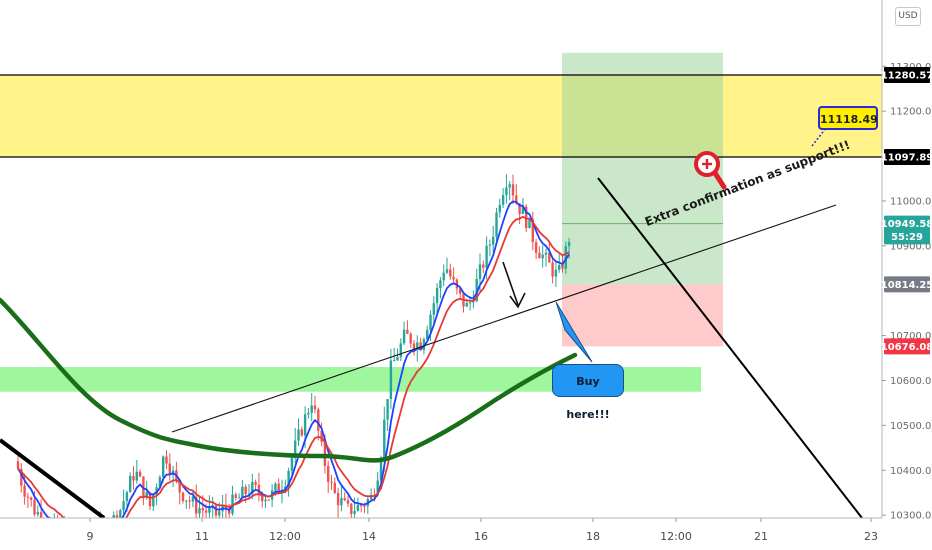 Image resolution: width=932 pixels, height=550 pixels. Describe the element at coordinates (676, 536) in the screenshot. I see `x-tick-label: 12:00` at that location.